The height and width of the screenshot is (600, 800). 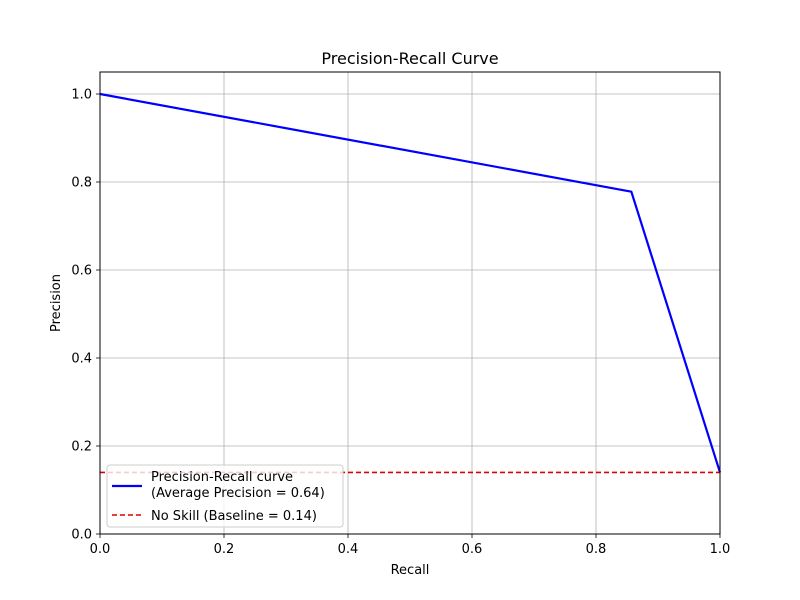 I want to click on y-tick-label: 1.0, so click(x=81, y=95).